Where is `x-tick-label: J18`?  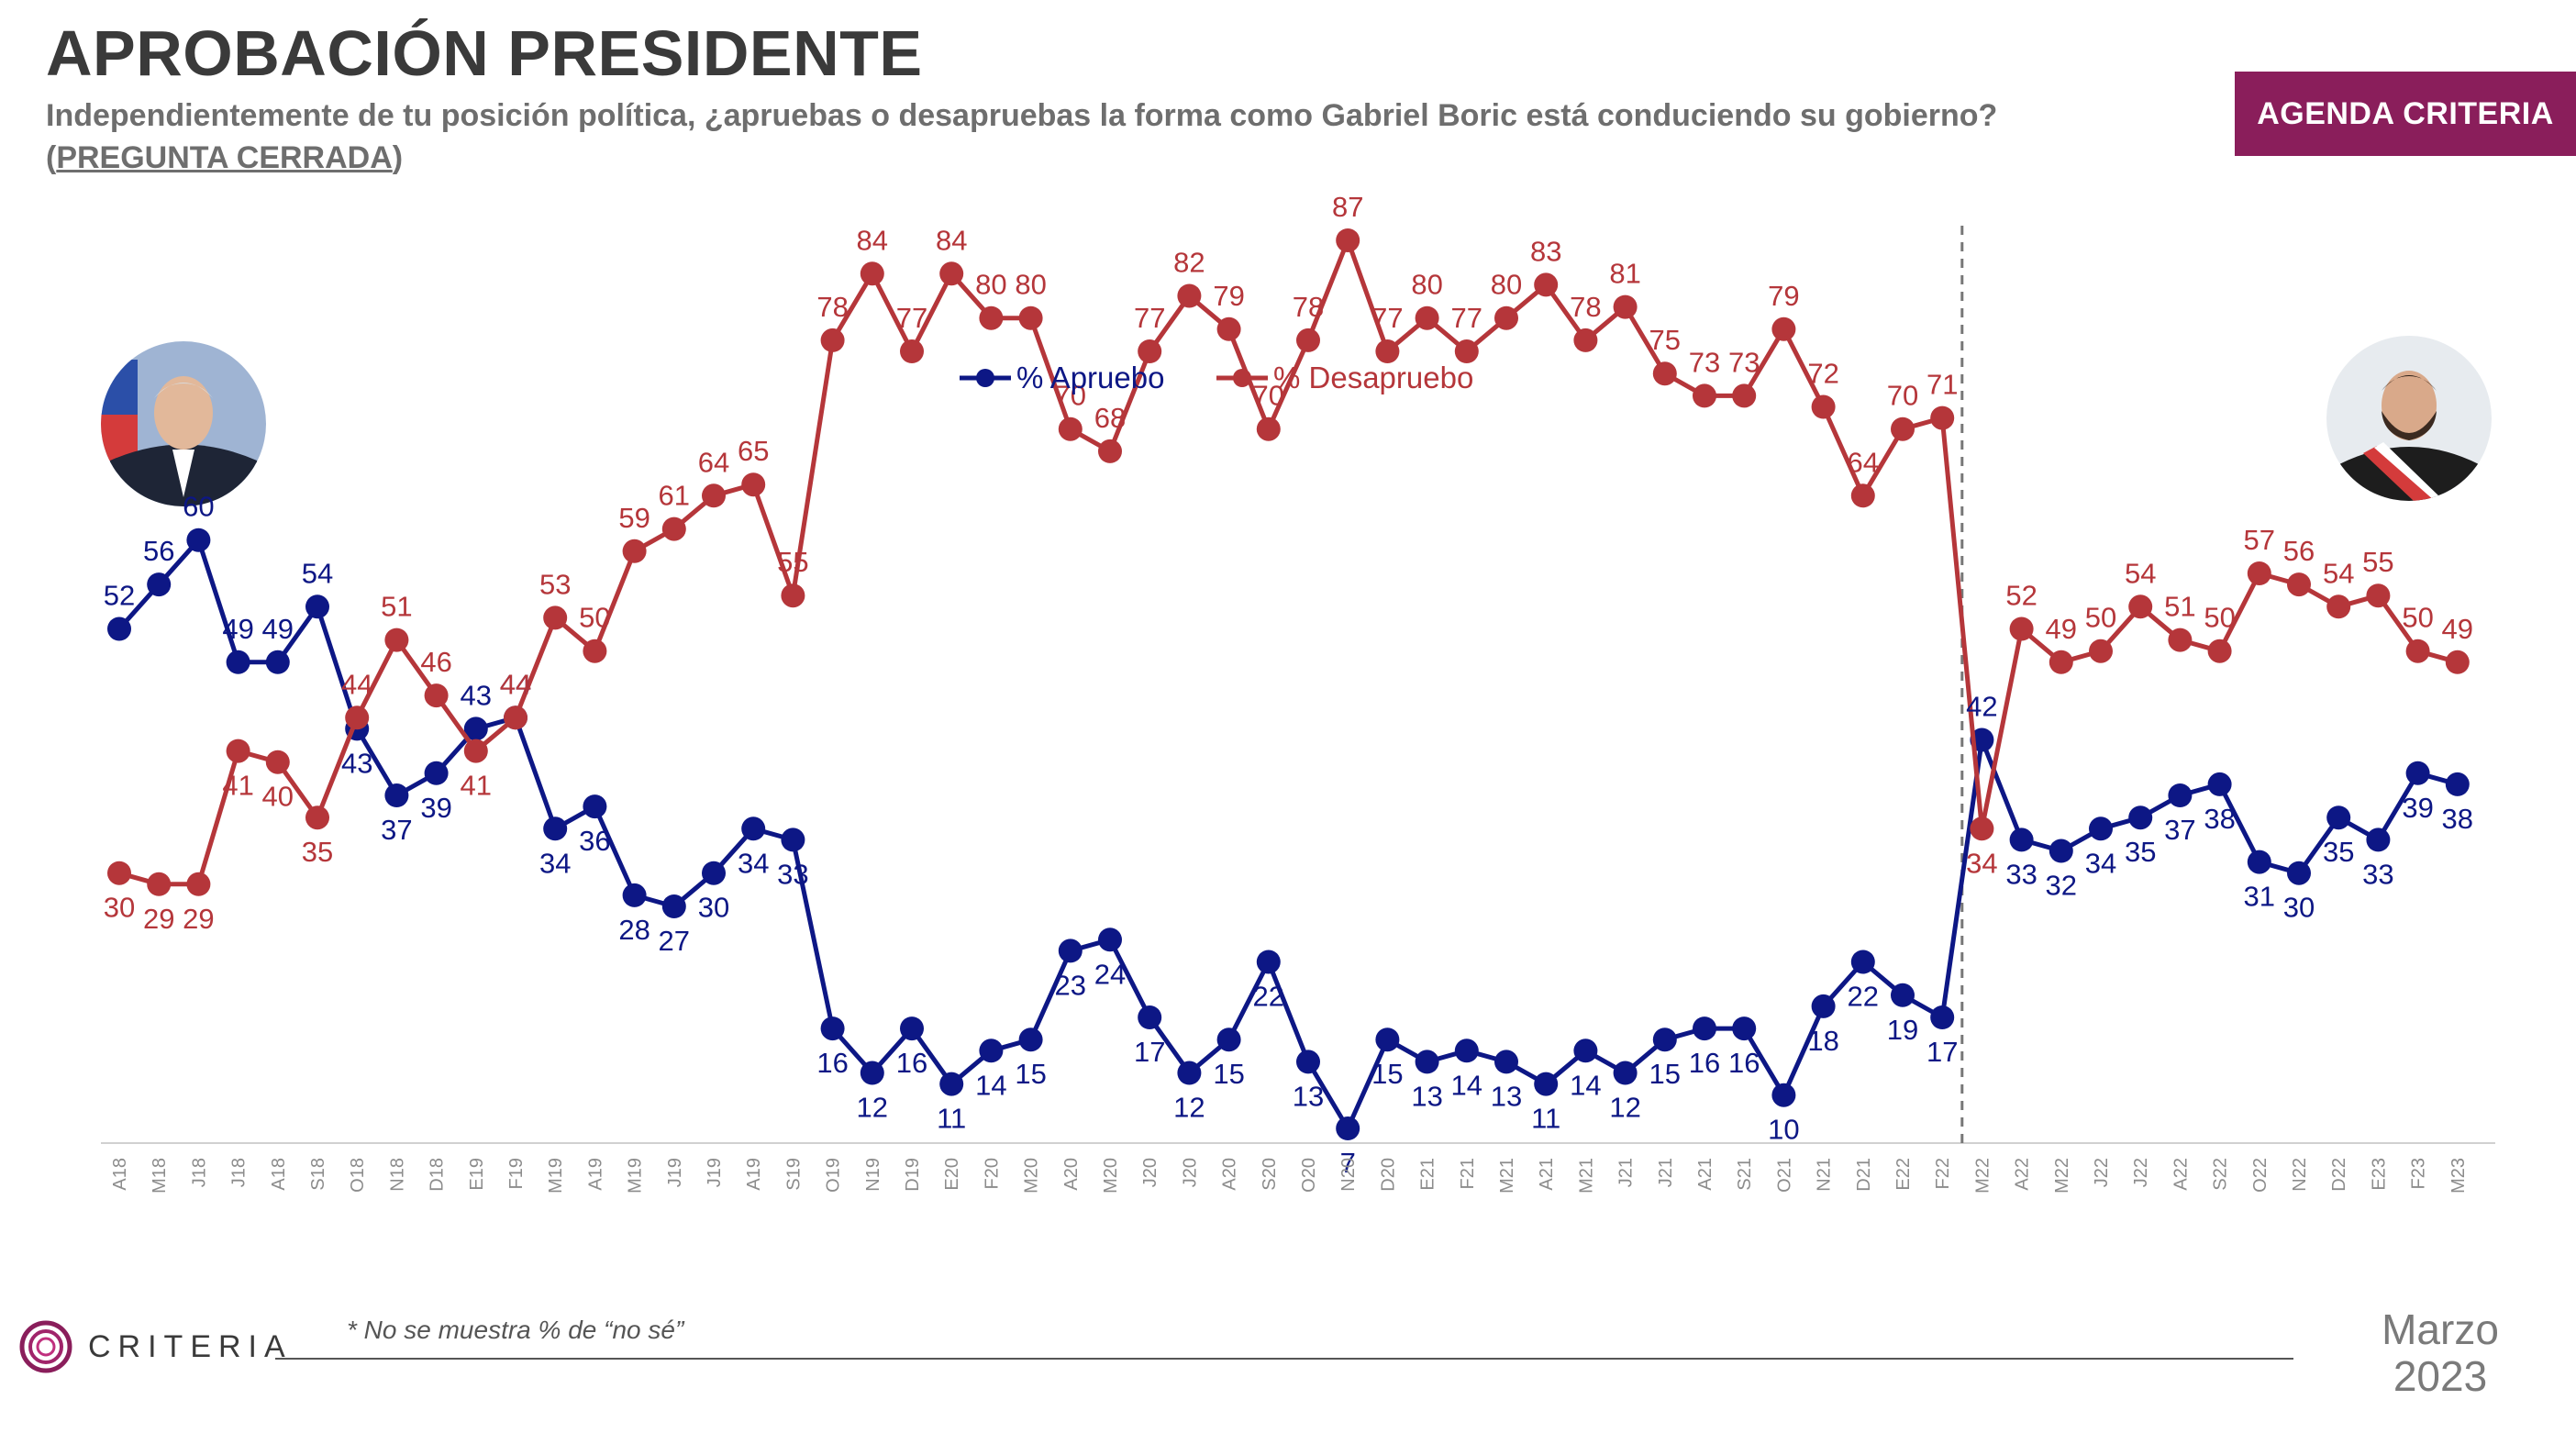
x-tick-label: J18 is located at coordinates (239, 1172).